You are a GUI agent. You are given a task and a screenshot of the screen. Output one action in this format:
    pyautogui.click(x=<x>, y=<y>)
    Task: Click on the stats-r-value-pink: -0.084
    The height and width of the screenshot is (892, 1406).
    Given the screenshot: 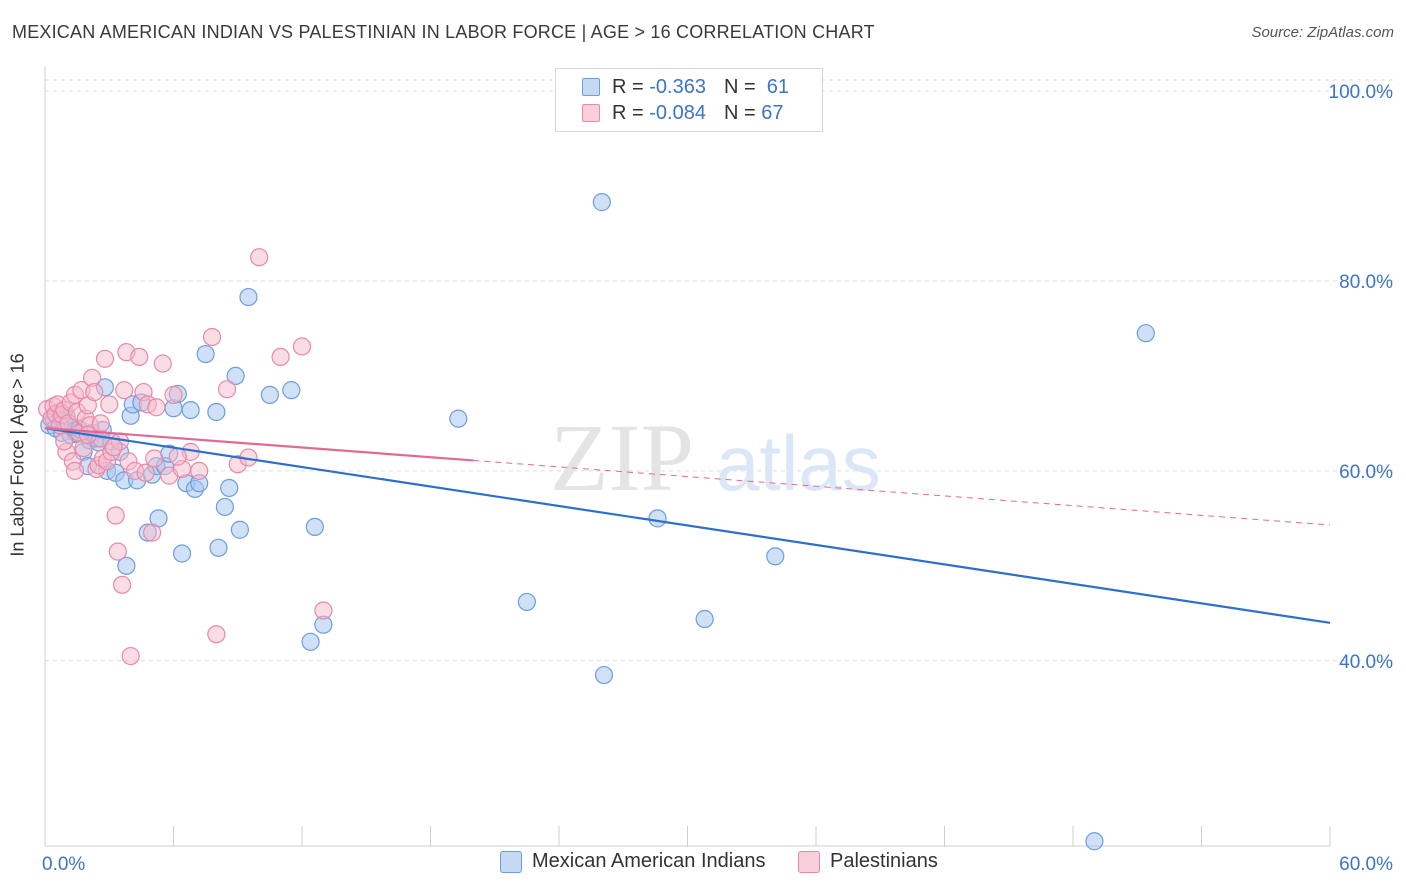 What is the action you would take?
    pyautogui.click(x=677, y=112)
    